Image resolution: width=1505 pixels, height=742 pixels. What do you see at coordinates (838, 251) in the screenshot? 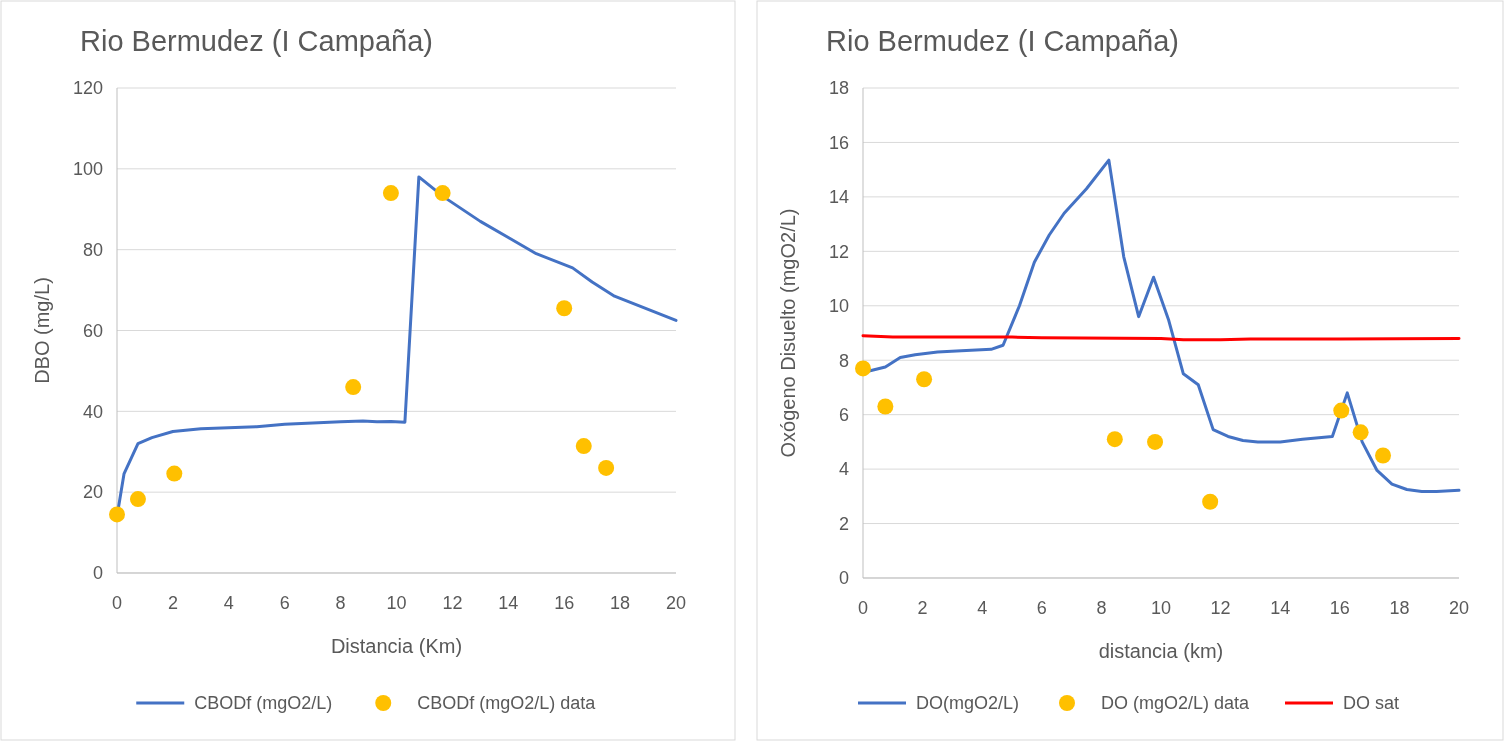
I see `y-tick-label: 12` at bounding box center [838, 251].